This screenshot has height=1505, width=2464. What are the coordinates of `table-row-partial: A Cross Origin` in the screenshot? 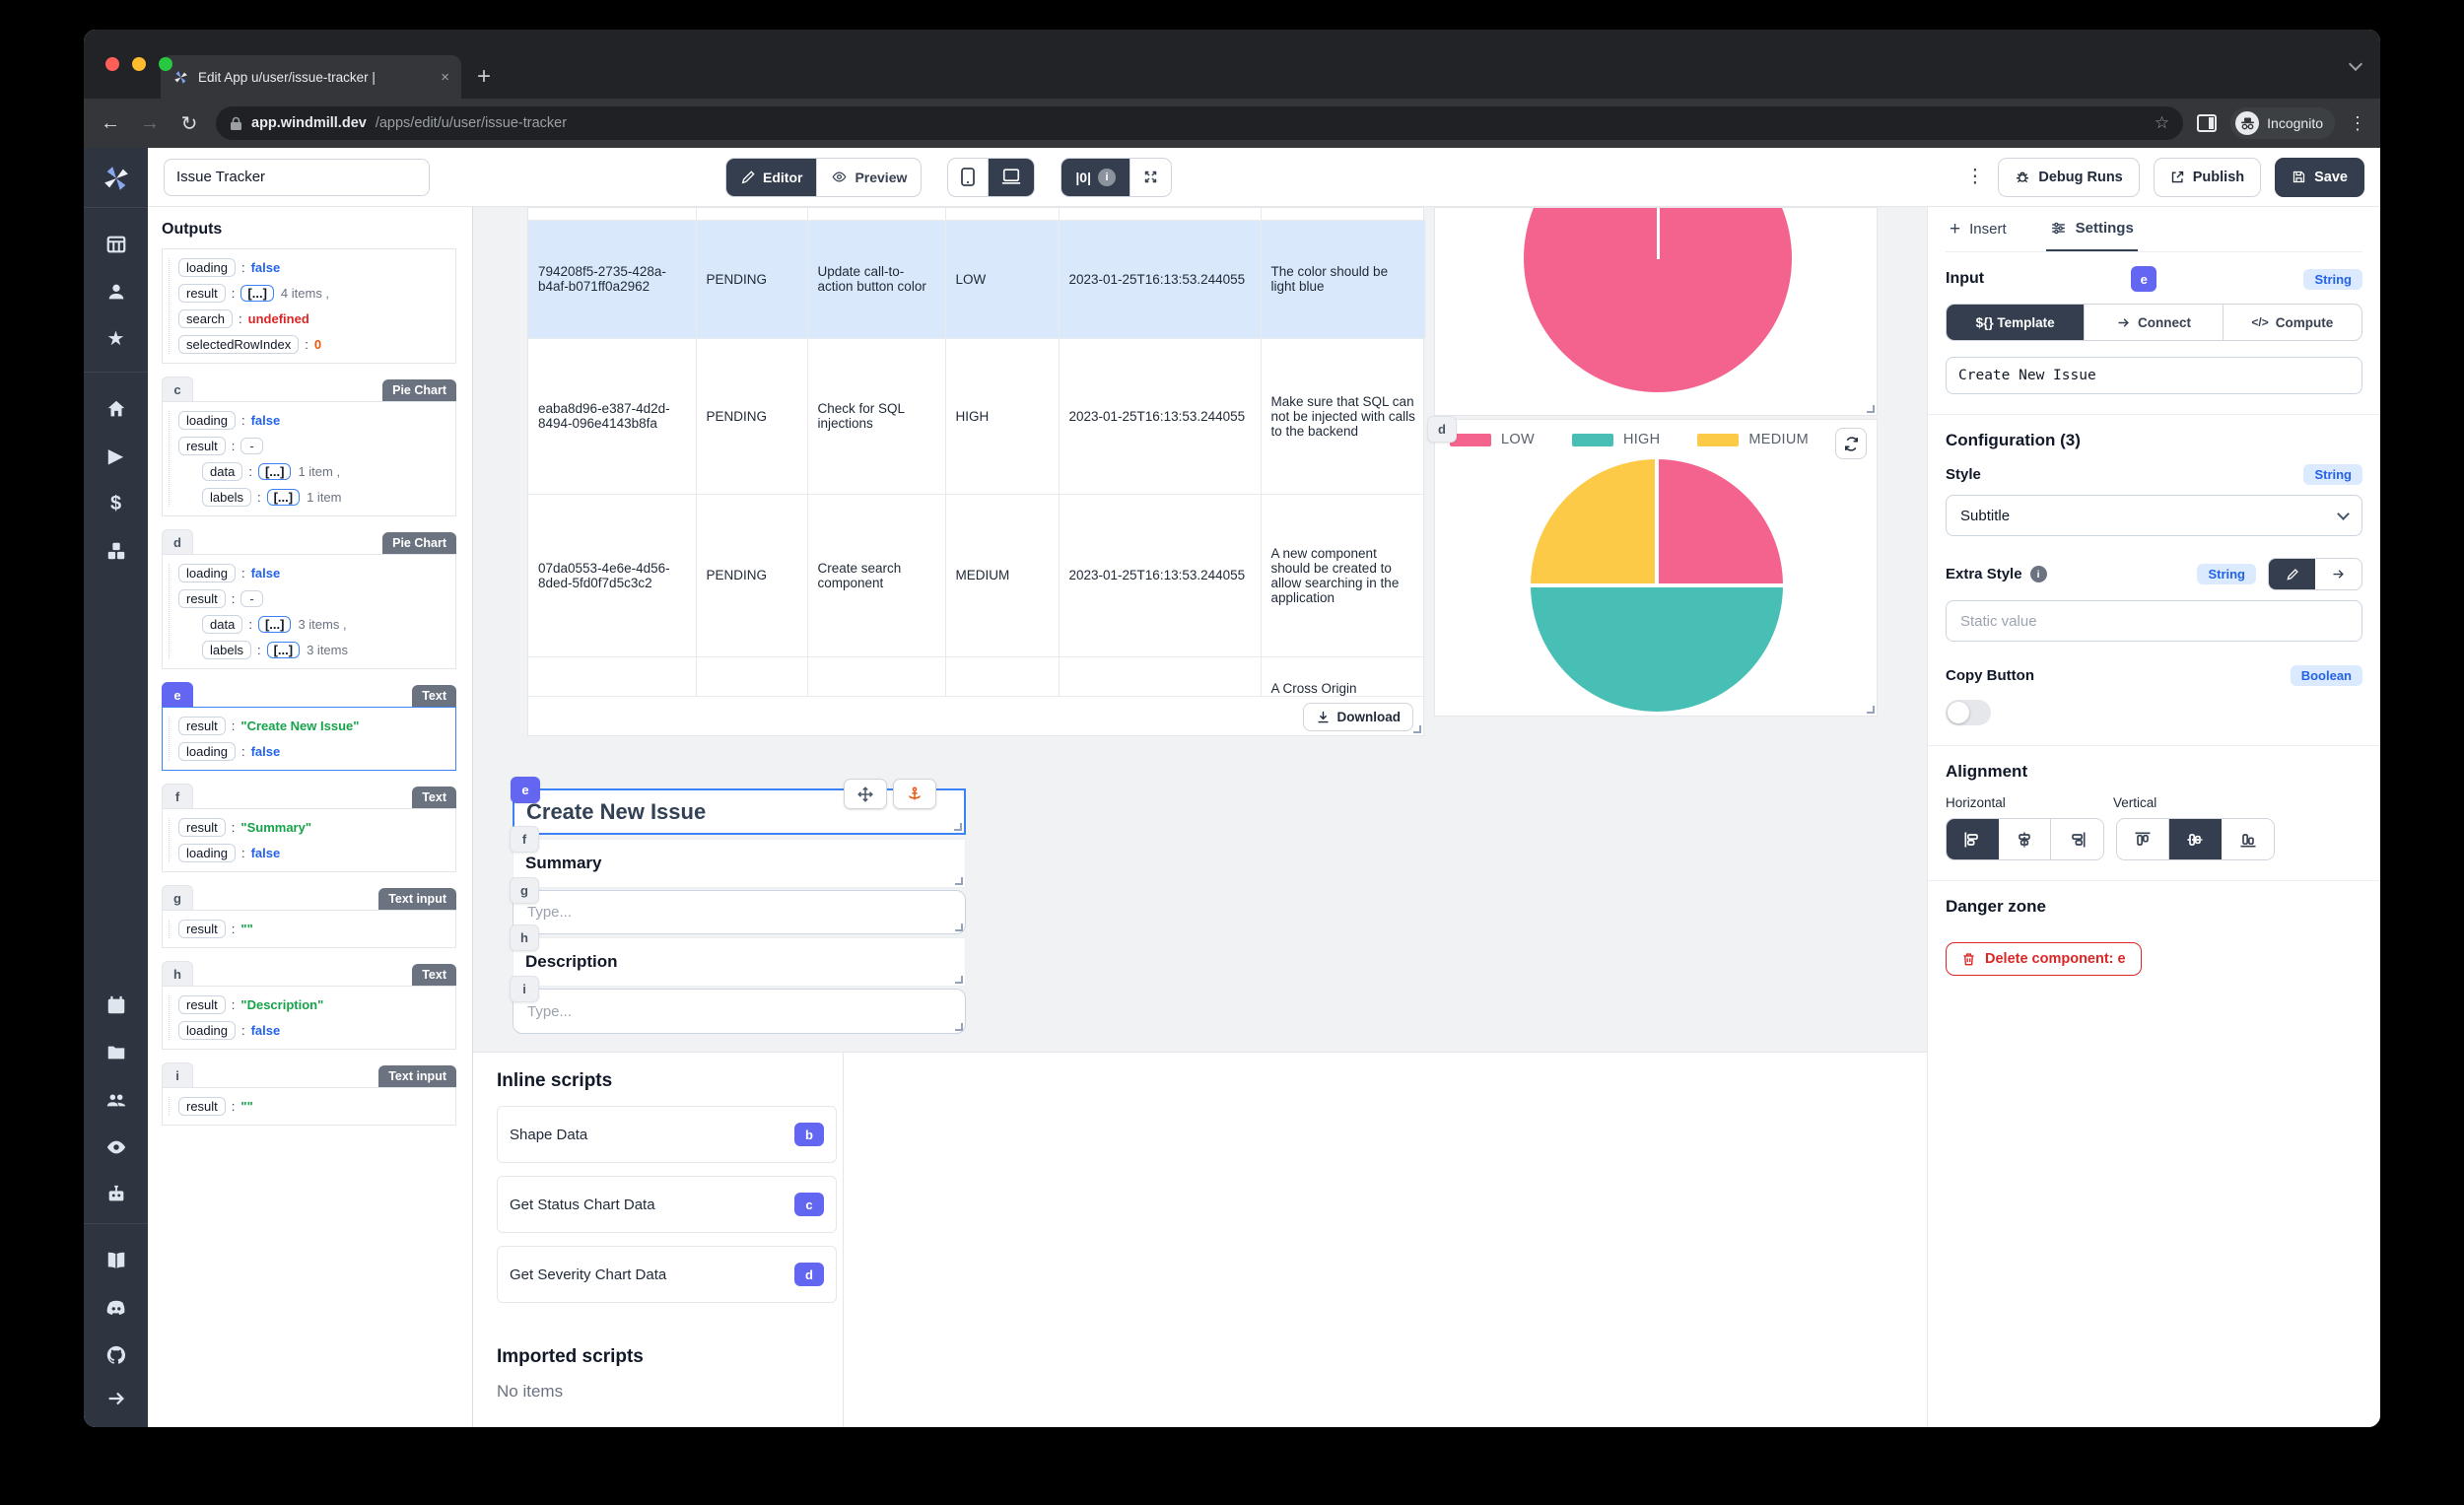 It's located at (976, 676).